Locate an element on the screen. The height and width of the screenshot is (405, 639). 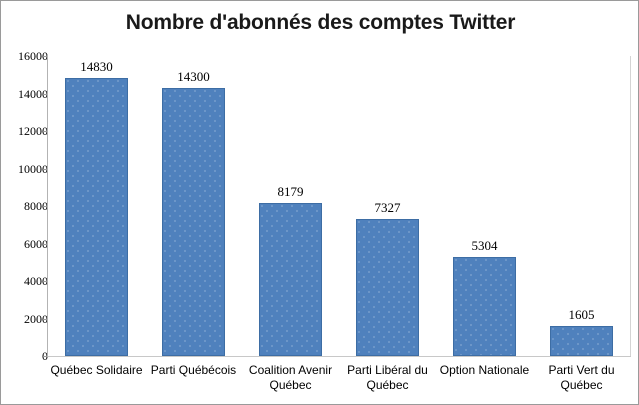
y-axis-tick-label: 2000 is located at coordinates (36, 319).